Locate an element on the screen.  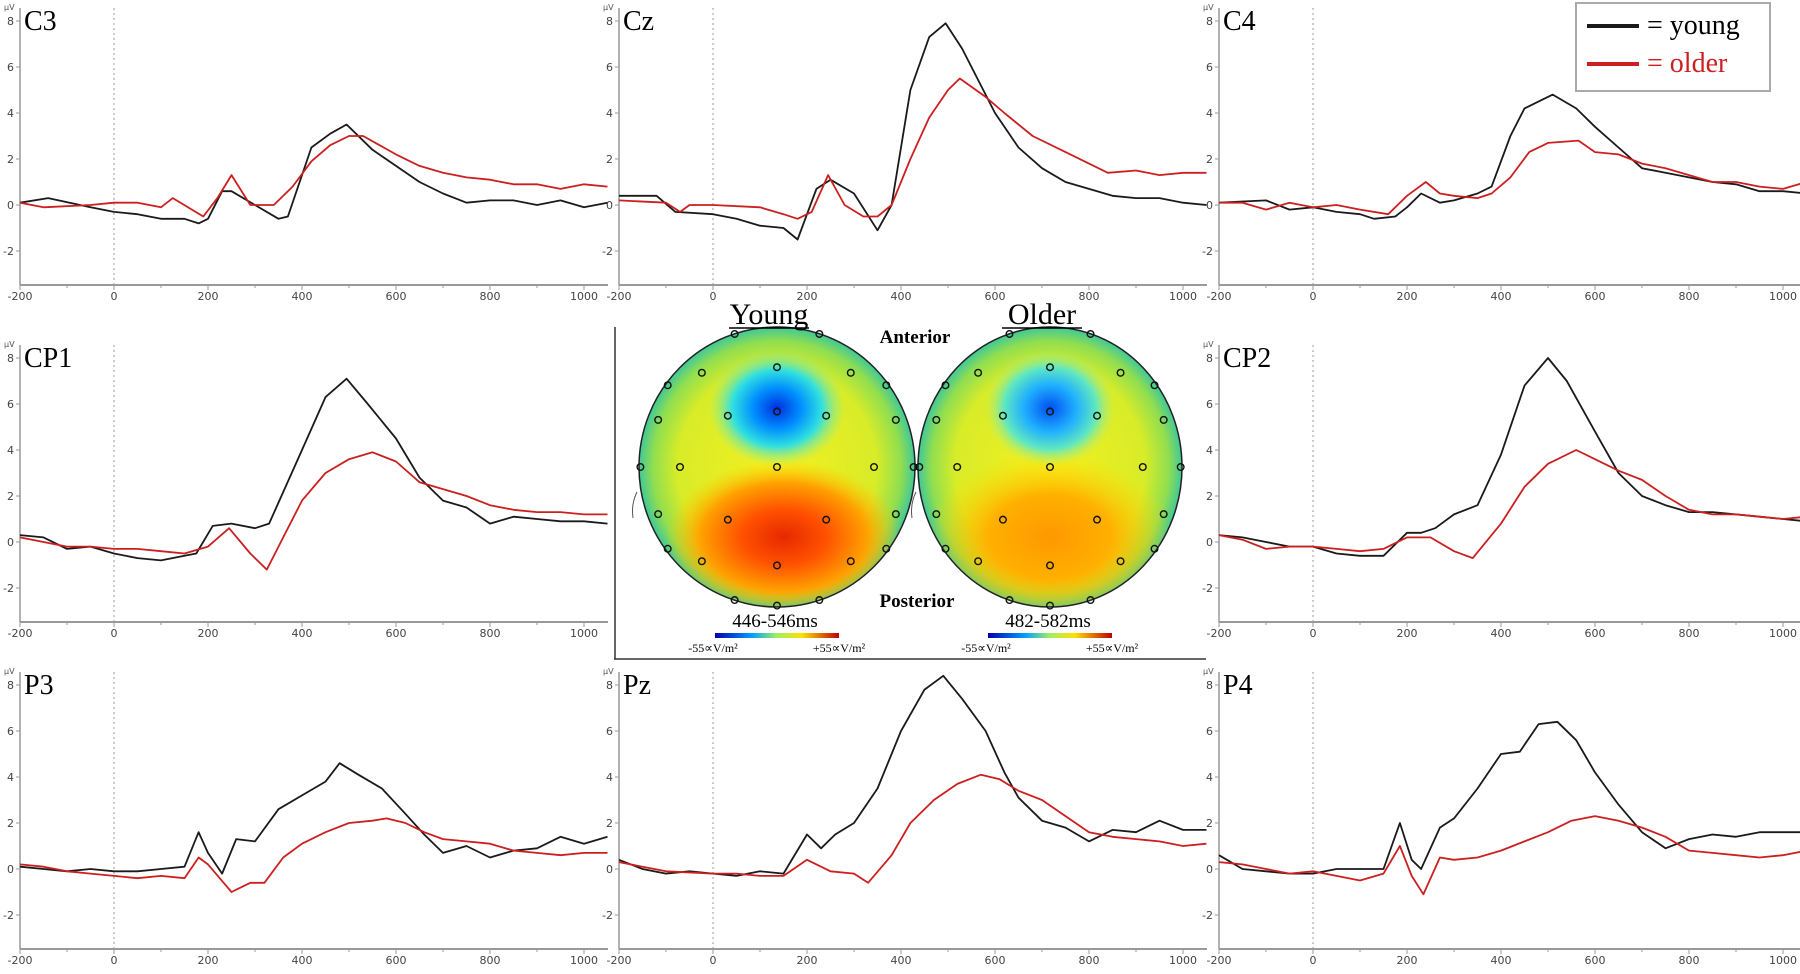
colorbar-max-label: +55∝V/m² is located at coordinates (1112, 648).